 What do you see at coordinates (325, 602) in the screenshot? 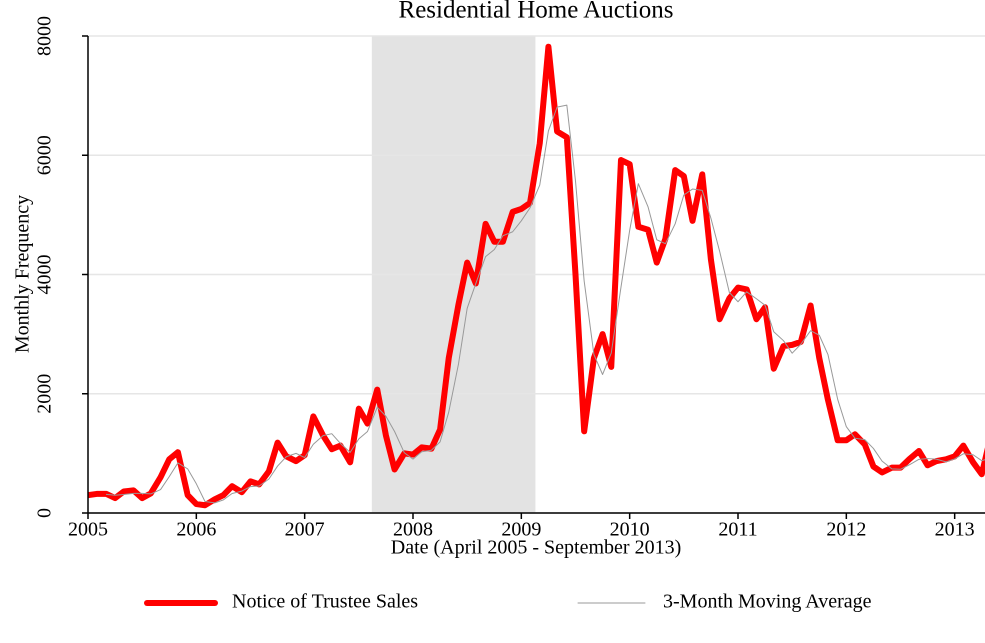
I see `legend-label: Notice of Trustee Sales` at bounding box center [325, 602].